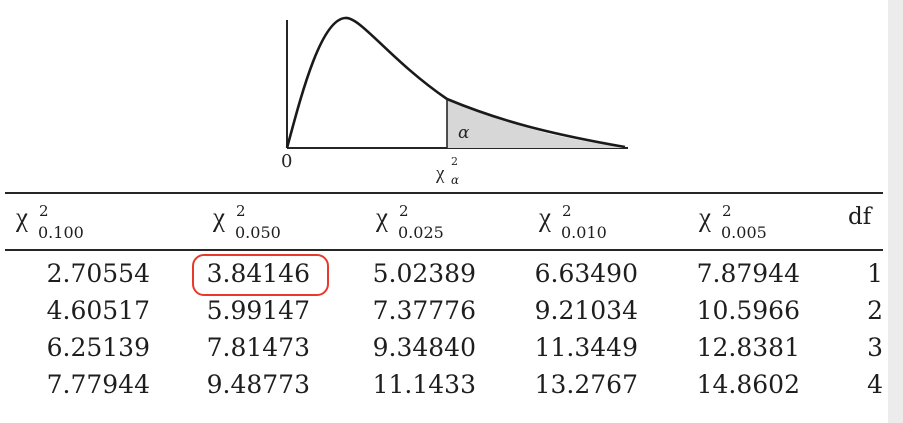 This screenshot has width=903, height=423. I want to click on origin-label: 0, so click(286, 161).